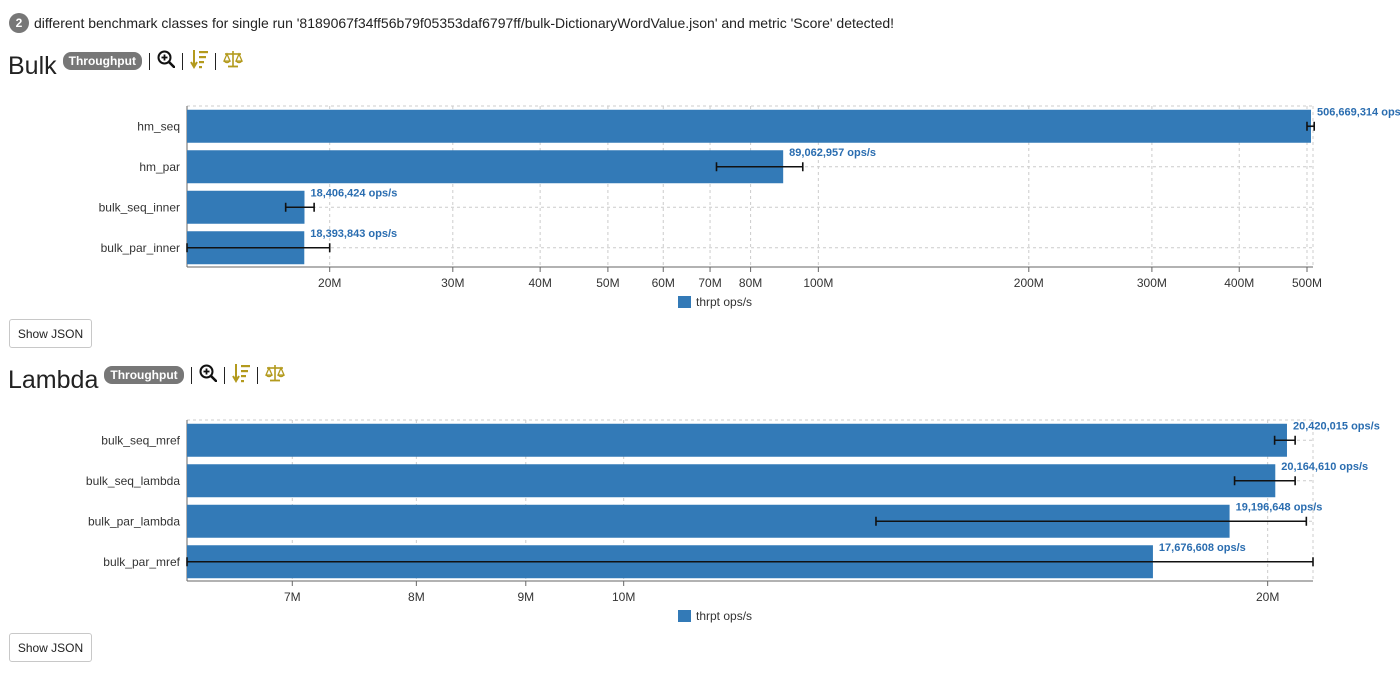 This screenshot has height=673, width=1400. Describe the element at coordinates (525, 597) in the screenshot. I see `x-tick-label: 9M` at that location.